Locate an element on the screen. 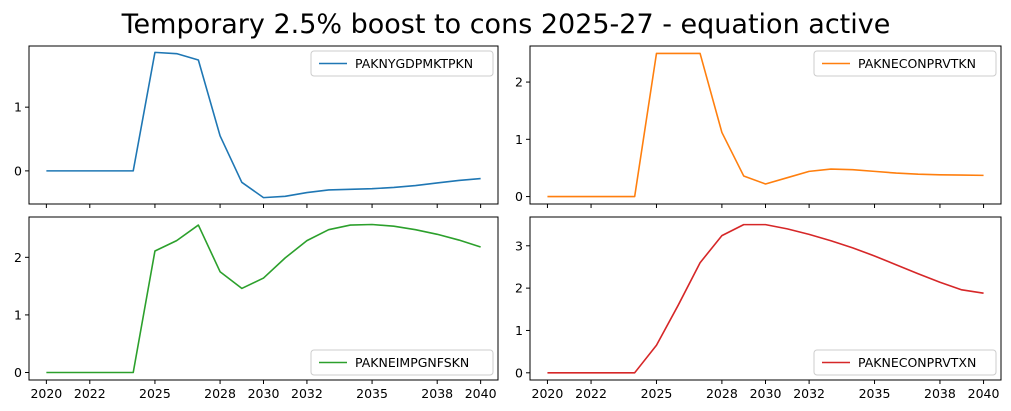 The height and width of the screenshot is (411, 1011). legend-label: PAKNYGDPMKTPKN is located at coordinates (414, 63).